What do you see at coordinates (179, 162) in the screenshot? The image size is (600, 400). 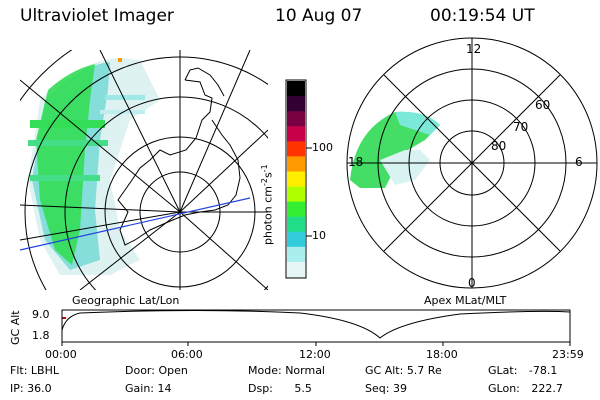 I see `coastline` at bounding box center [179, 162].